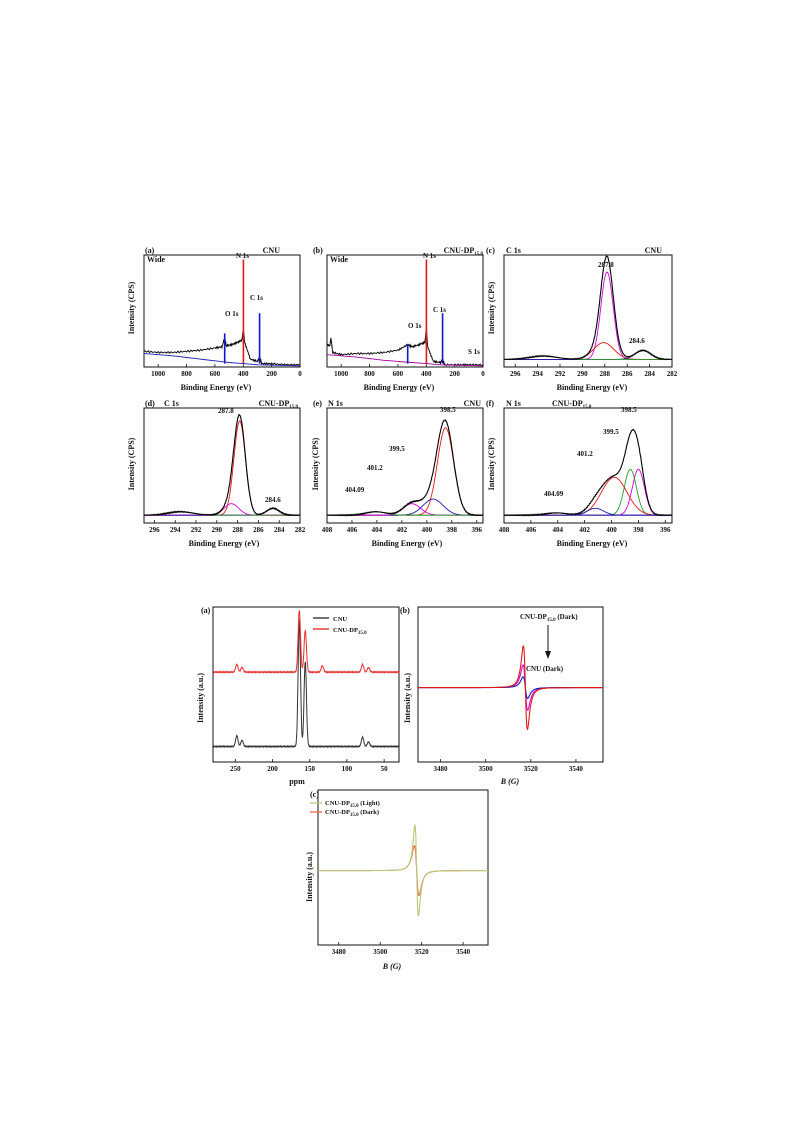 Image resolution: width=793 pixels, height=1121 pixels. I want to click on plot-area: 250 200 150 100 50, so click(306, 689).